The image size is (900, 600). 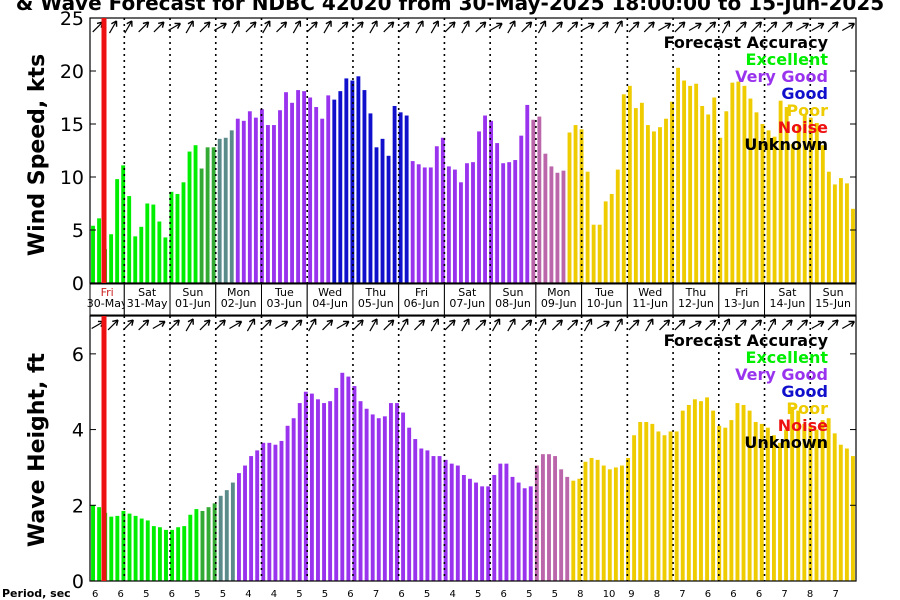 I want to click on wind-ytick-label: 0, so click(x=78, y=284).